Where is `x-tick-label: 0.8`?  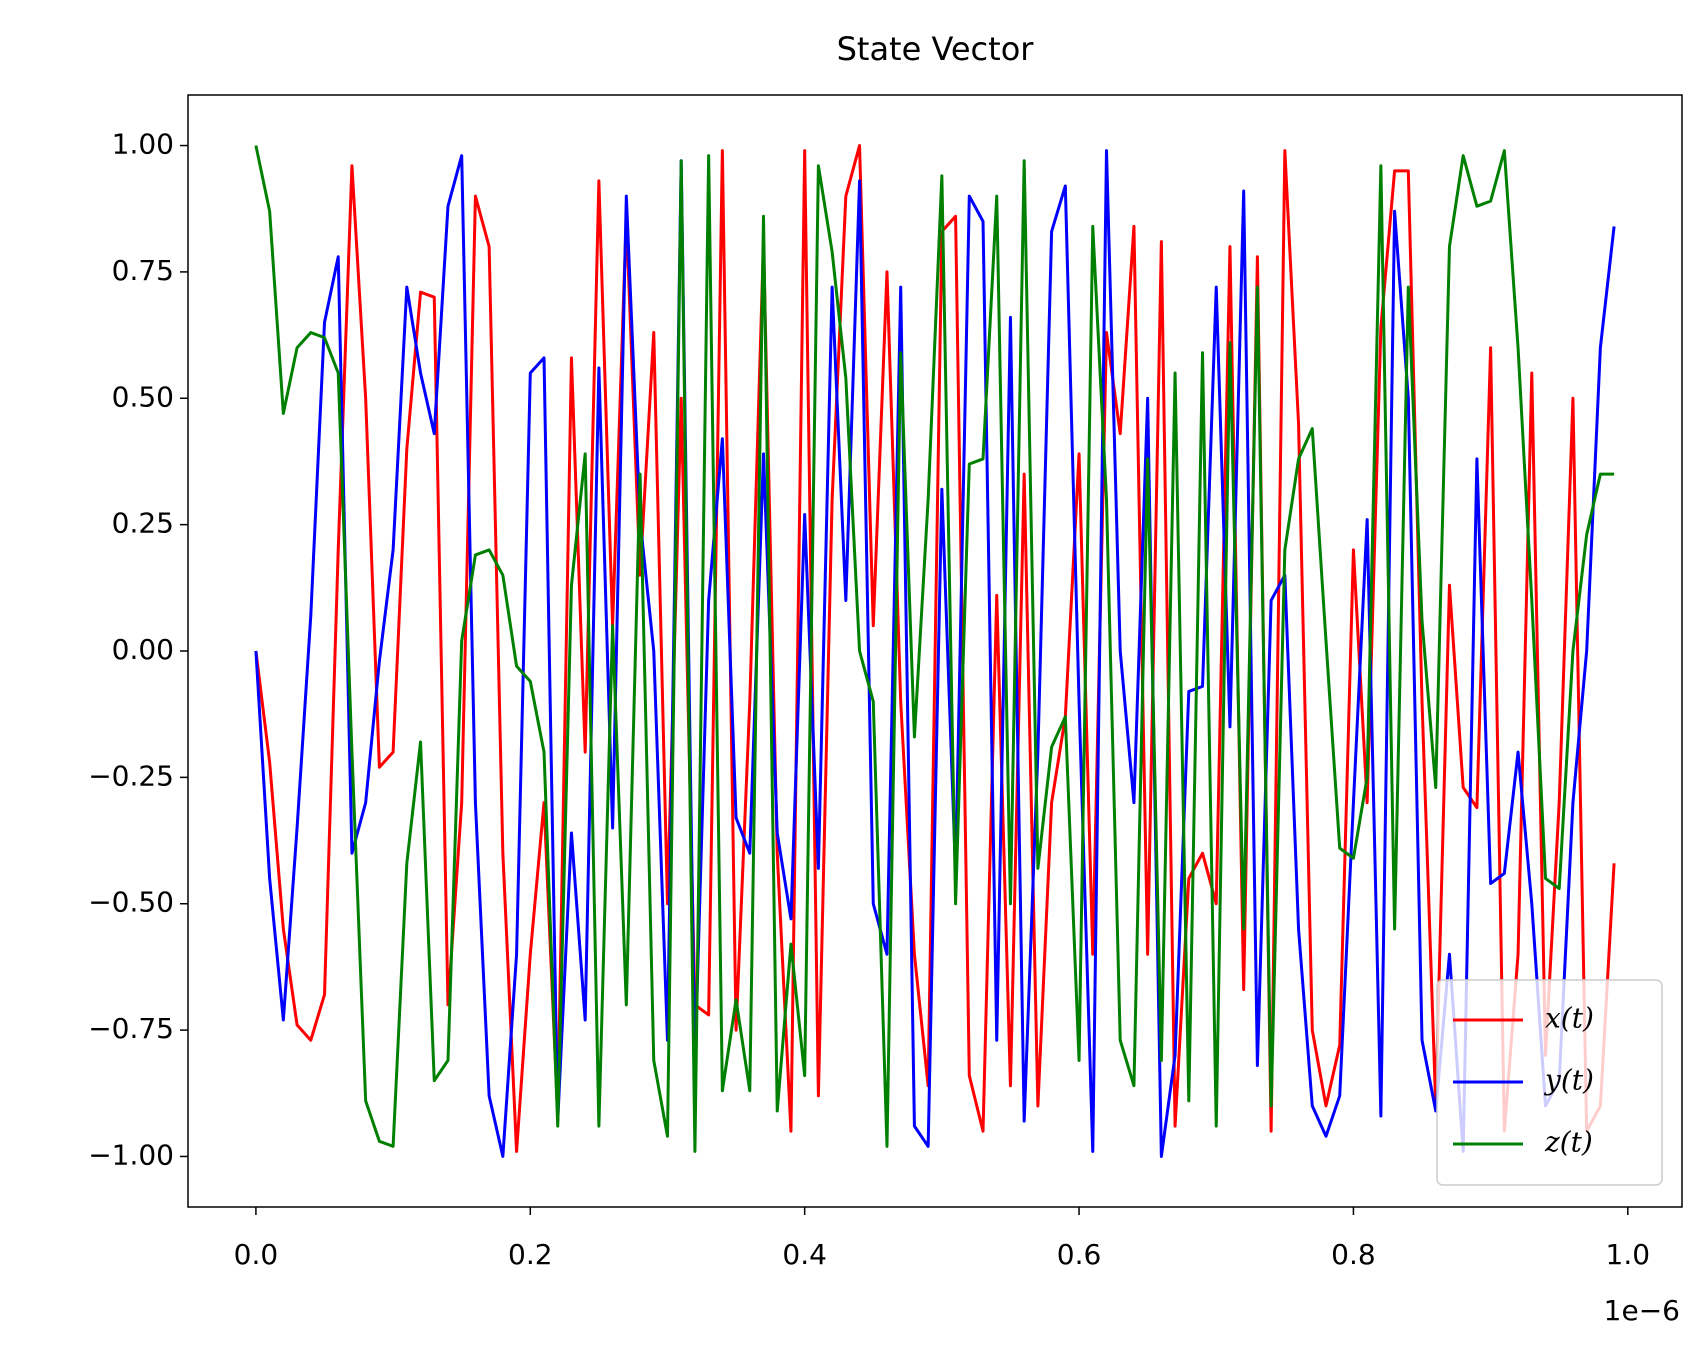 x-tick-label: 0.8 is located at coordinates (1353, 1254).